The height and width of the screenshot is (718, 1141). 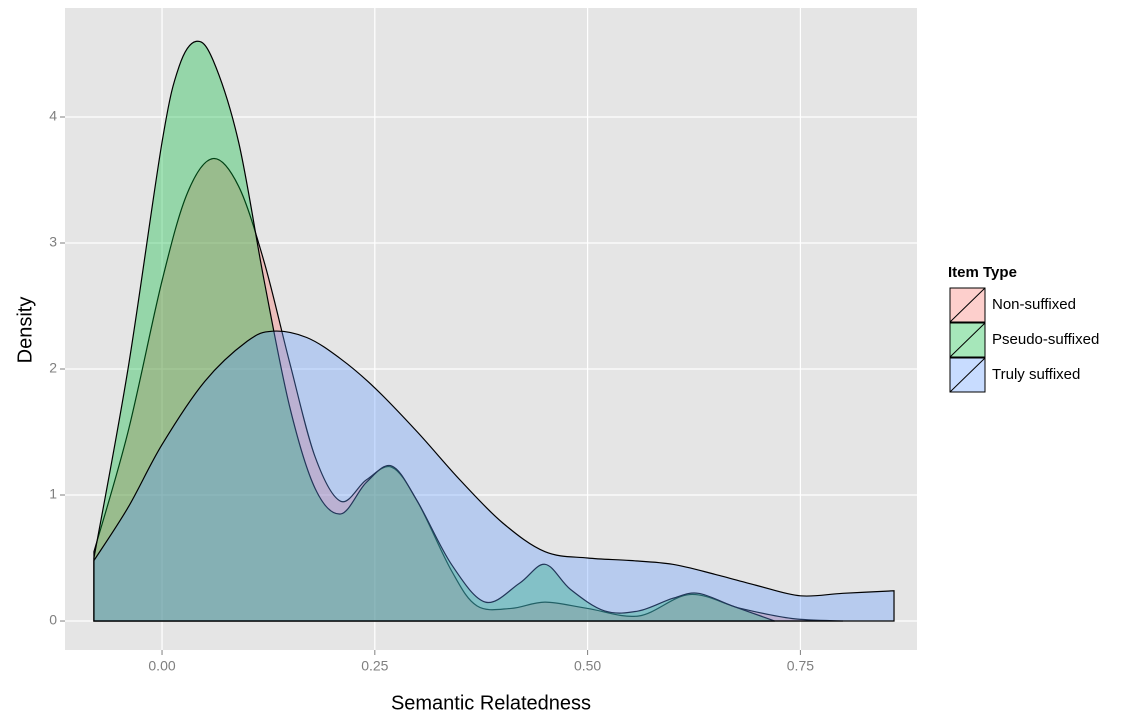 I want to click on y-tick-label: 2, so click(x=53, y=368).